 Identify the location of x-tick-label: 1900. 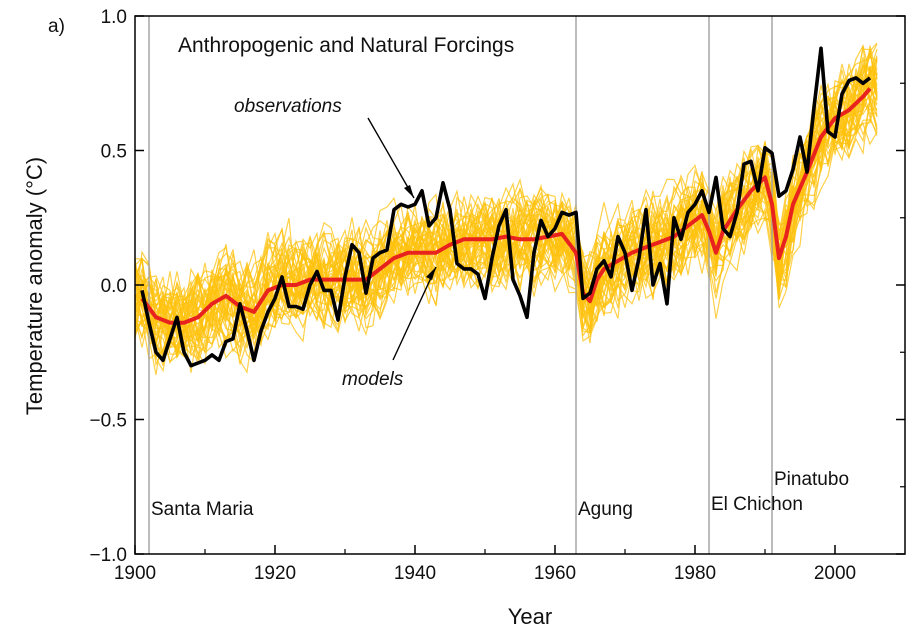
(135, 573).